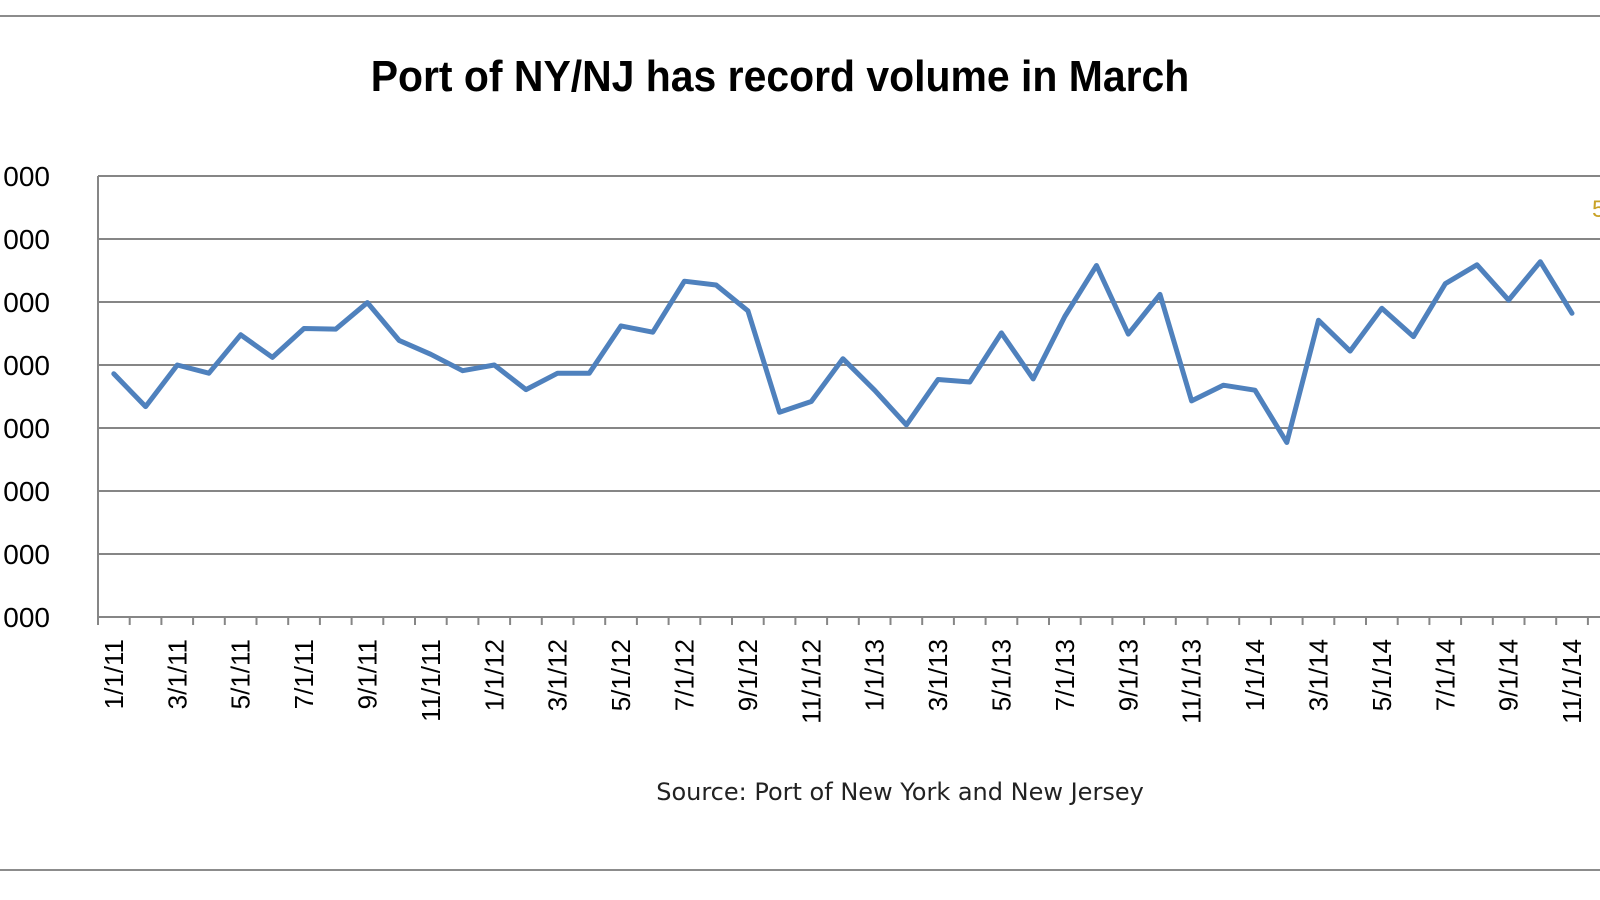  What do you see at coordinates (811, 681) in the screenshot?
I see `x-tick-label: 11/1/12` at bounding box center [811, 681].